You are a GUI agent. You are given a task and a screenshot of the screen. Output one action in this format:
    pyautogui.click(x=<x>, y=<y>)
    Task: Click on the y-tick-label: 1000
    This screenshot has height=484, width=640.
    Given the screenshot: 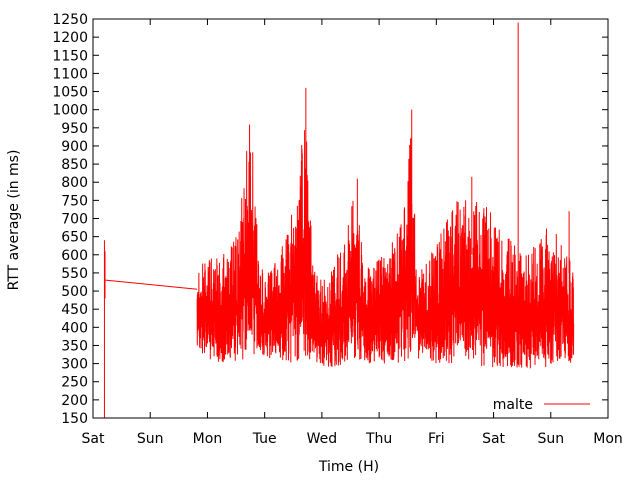 What is the action you would take?
    pyautogui.click(x=70, y=111)
    